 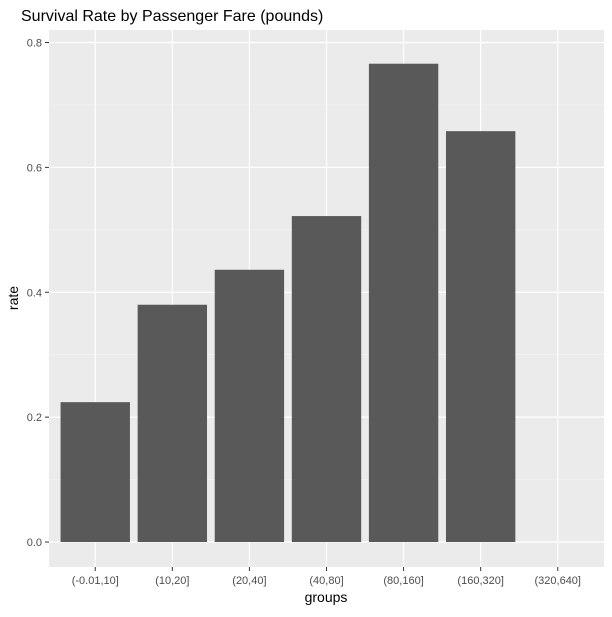 I want to click on x-tick-label: (160,320], so click(x=480, y=581).